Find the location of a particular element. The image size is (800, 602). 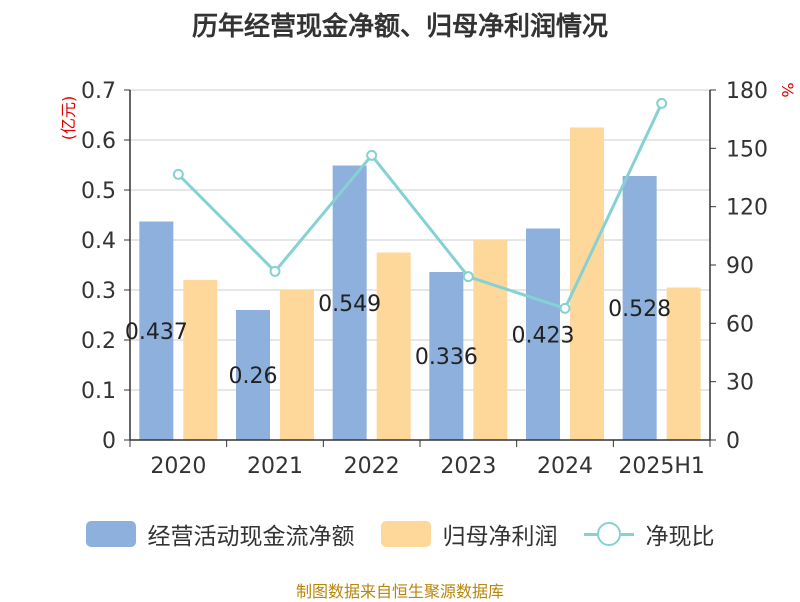

legend-label-ratio: 净现比 is located at coordinates (680, 537).